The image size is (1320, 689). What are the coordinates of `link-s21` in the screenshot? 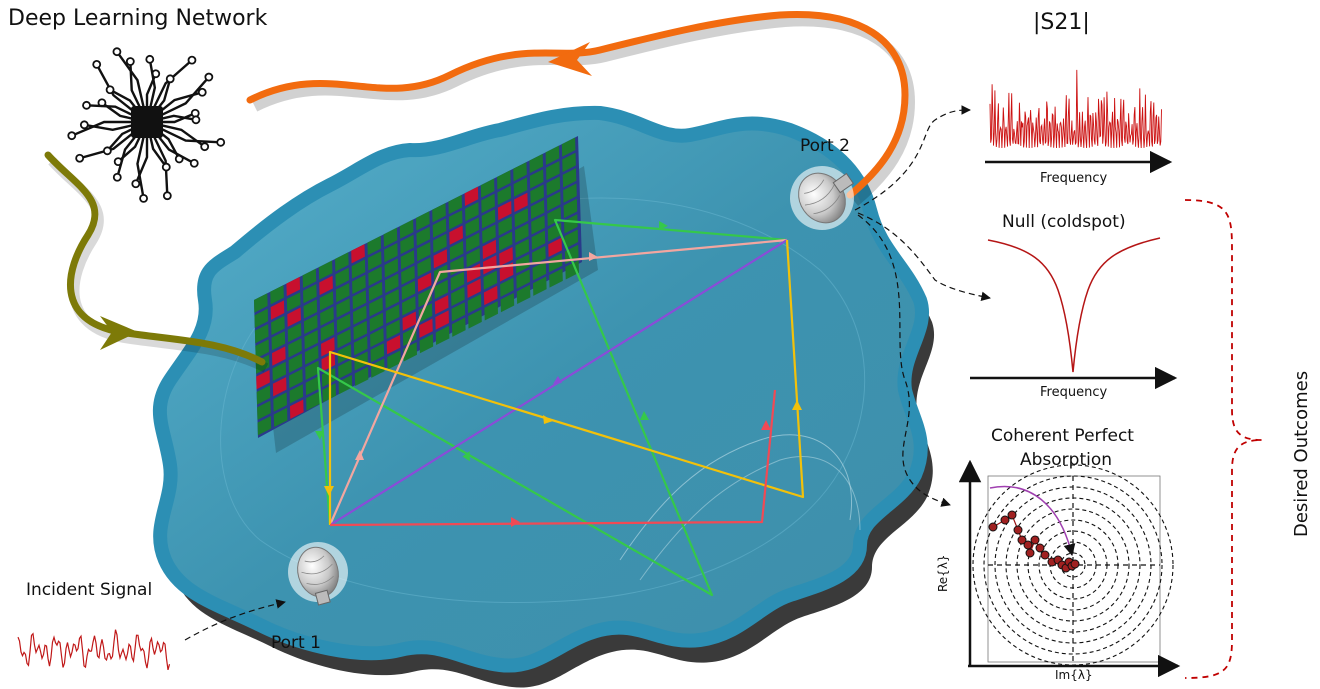 It's located at (912, 158).